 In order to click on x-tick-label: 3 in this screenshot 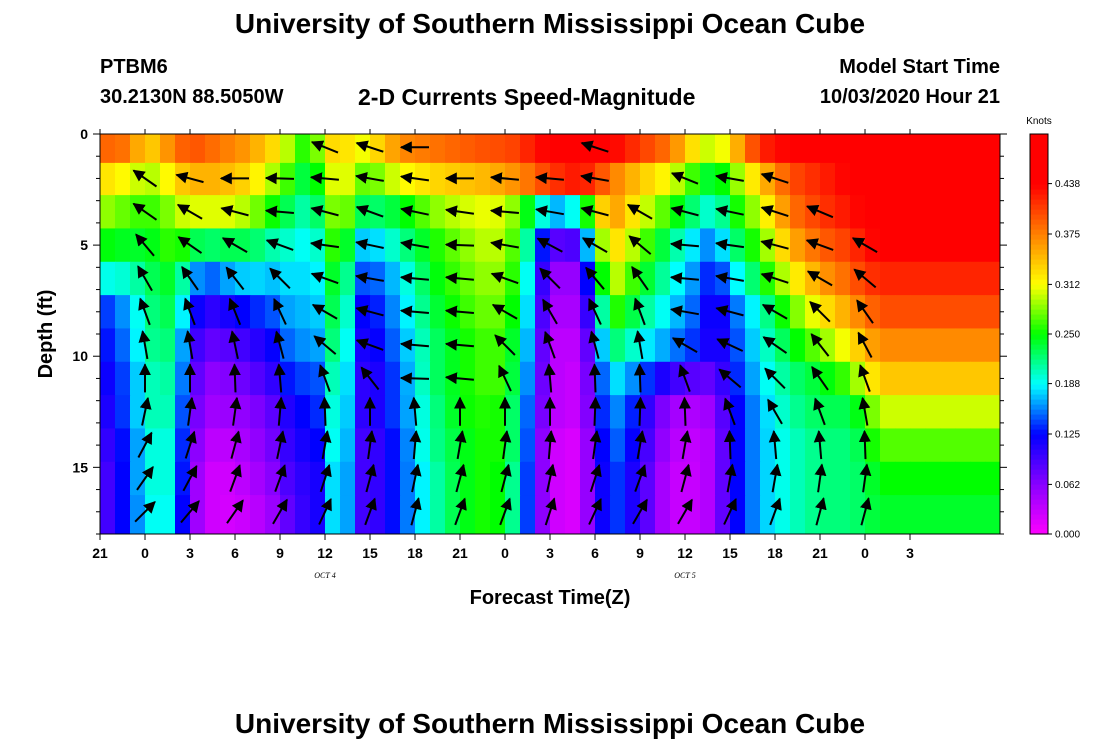, I will do `click(550, 553)`.